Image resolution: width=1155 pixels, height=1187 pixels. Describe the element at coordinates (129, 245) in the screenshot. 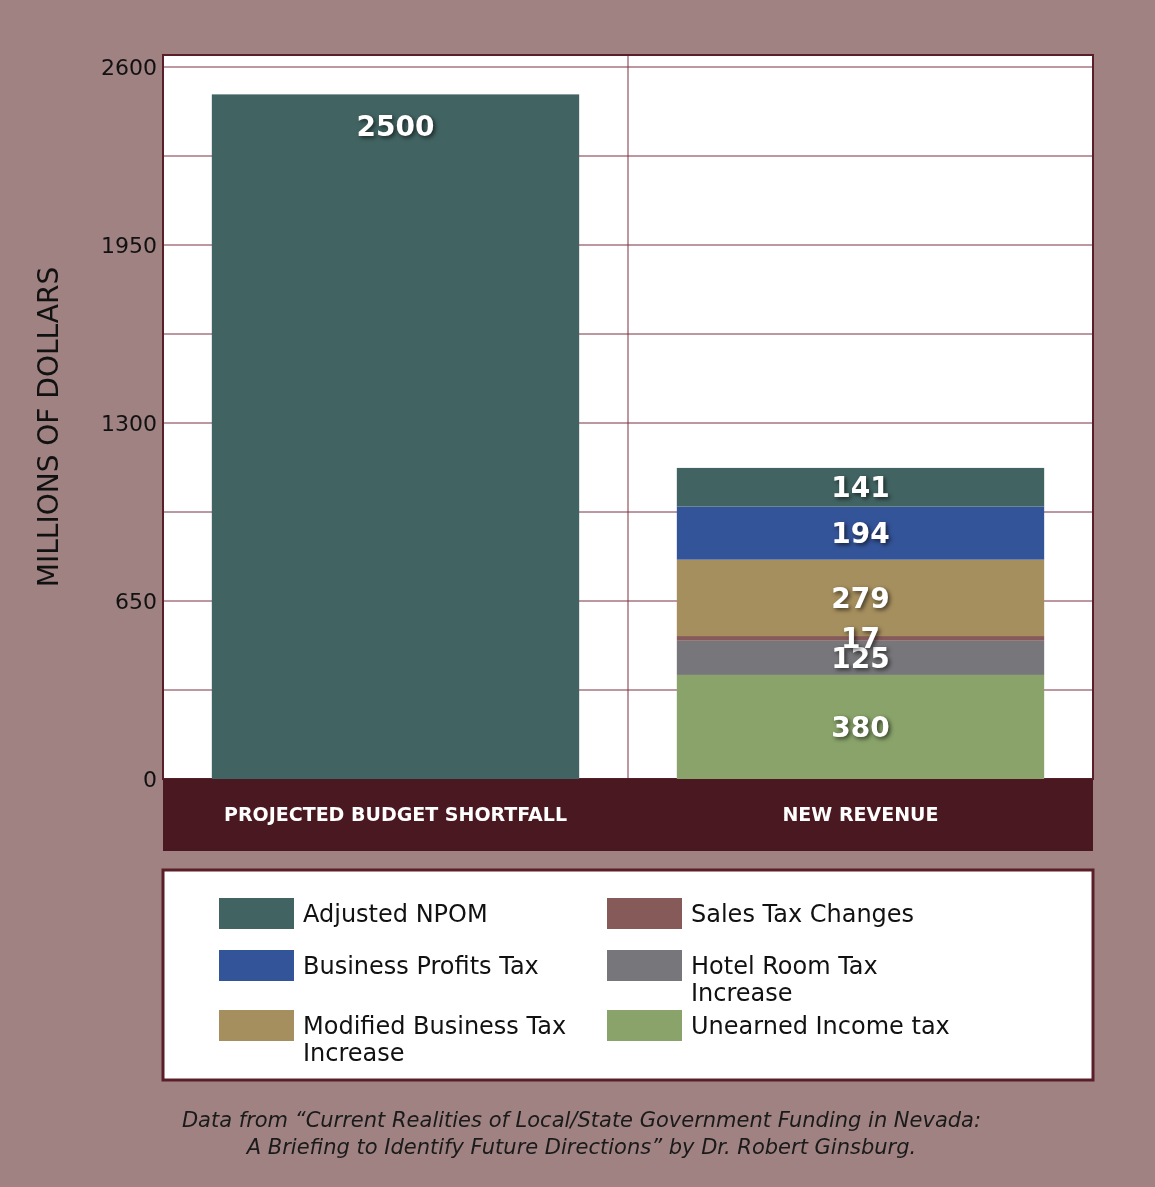

I see `y-tick-label: 1950` at that location.